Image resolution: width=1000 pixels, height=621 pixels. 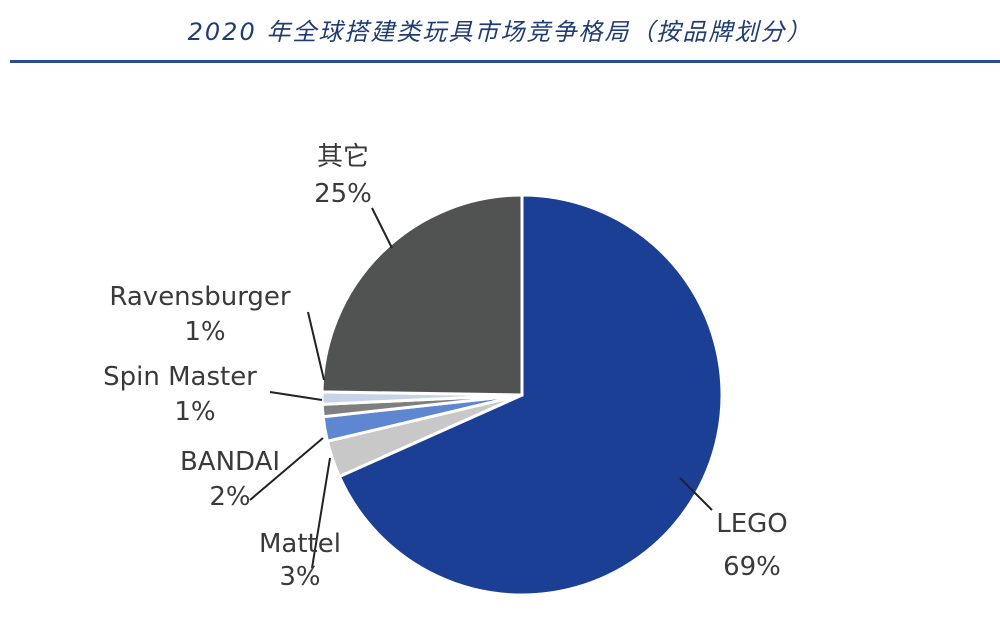 What do you see at coordinates (505, 61) in the screenshot?
I see `title-divider` at bounding box center [505, 61].